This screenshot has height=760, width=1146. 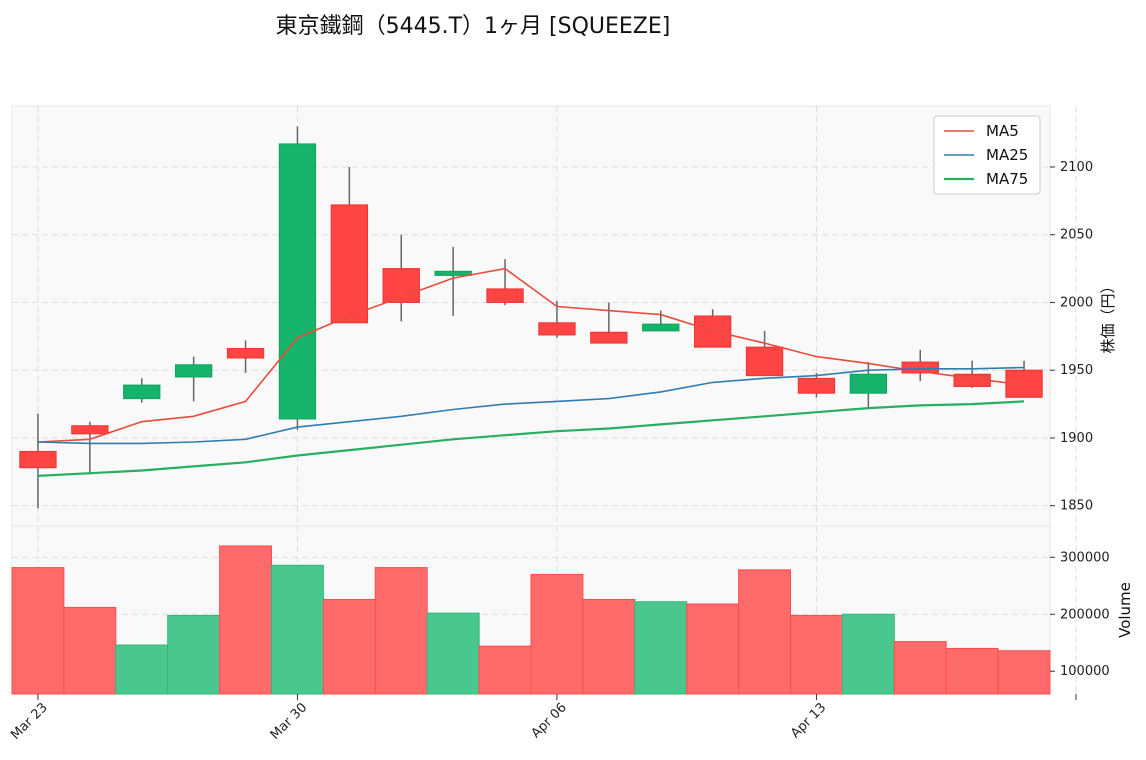 What do you see at coordinates (1076, 506) in the screenshot?
I see `price-tick-label: 1850` at bounding box center [1076, 506].